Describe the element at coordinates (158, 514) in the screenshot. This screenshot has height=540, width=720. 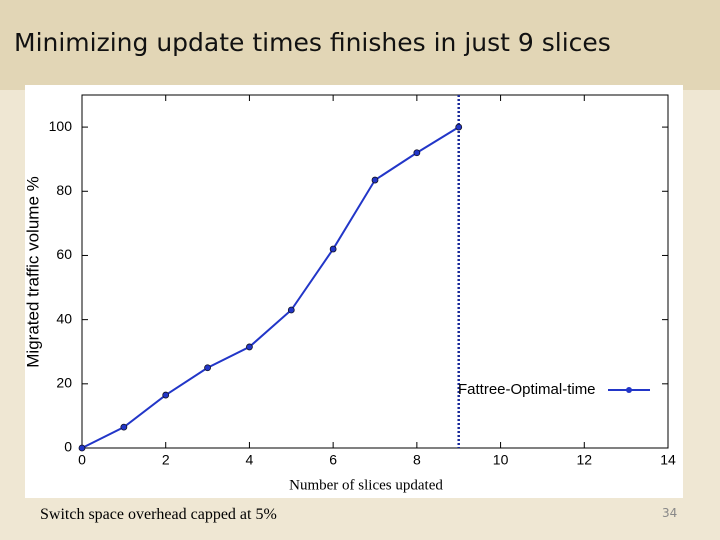
I see `footer: Switch space overhead capped at 5%` at that location.